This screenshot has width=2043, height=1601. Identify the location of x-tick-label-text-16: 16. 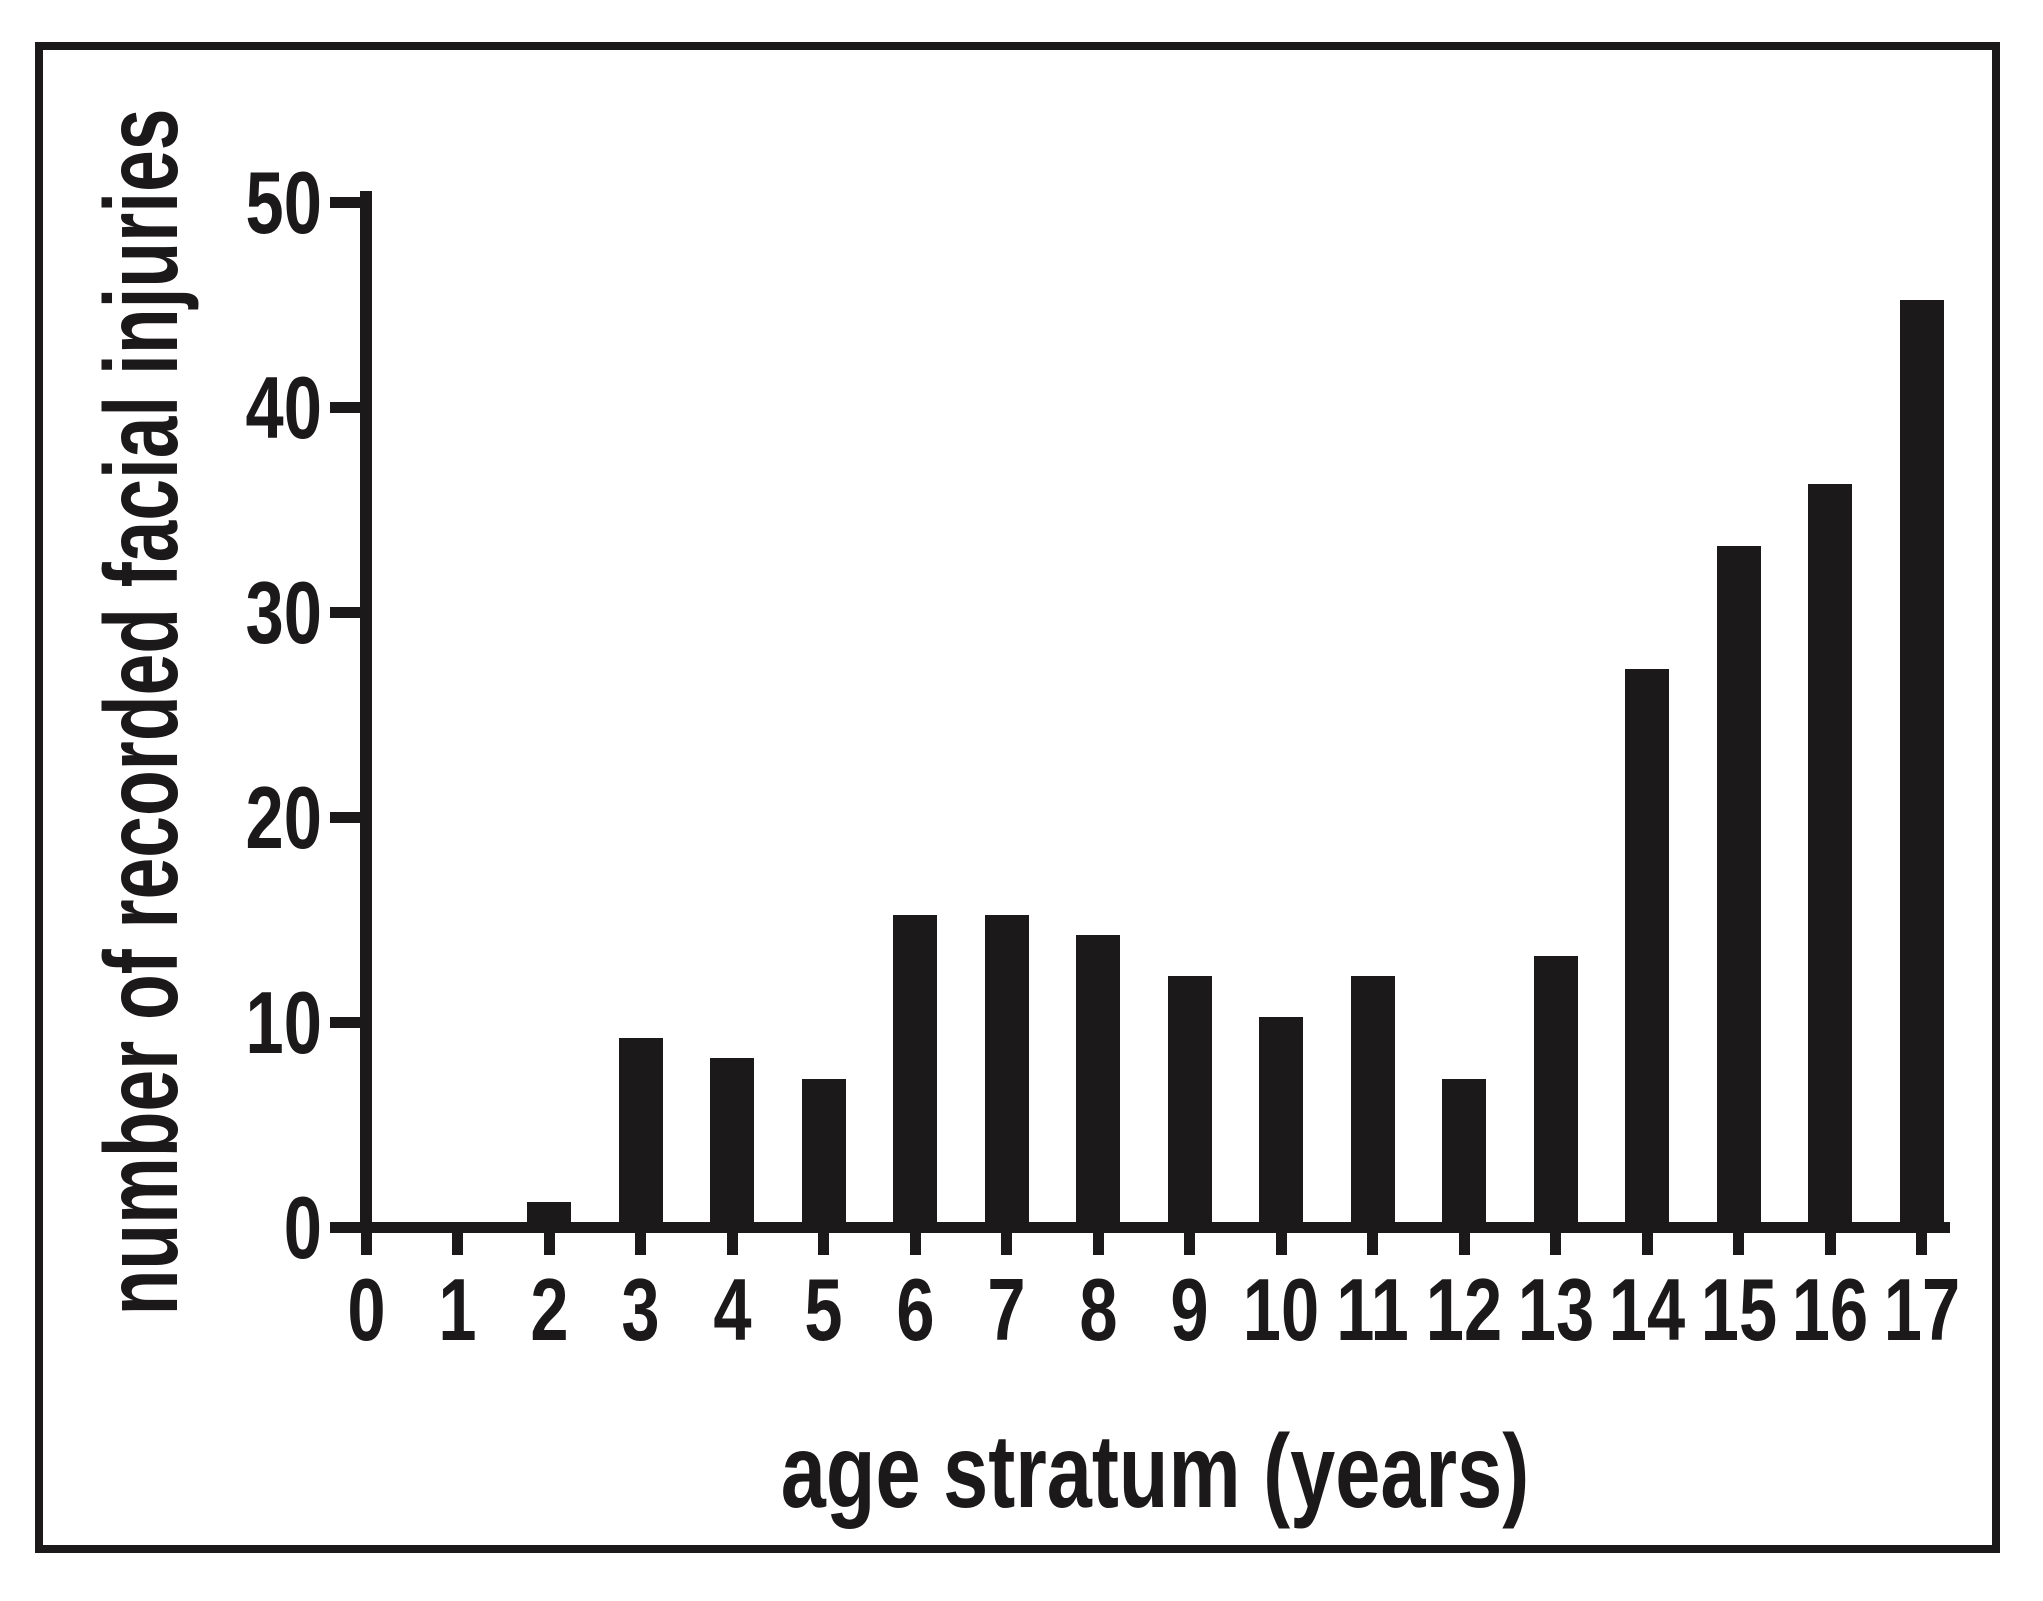
(1830, 1309).